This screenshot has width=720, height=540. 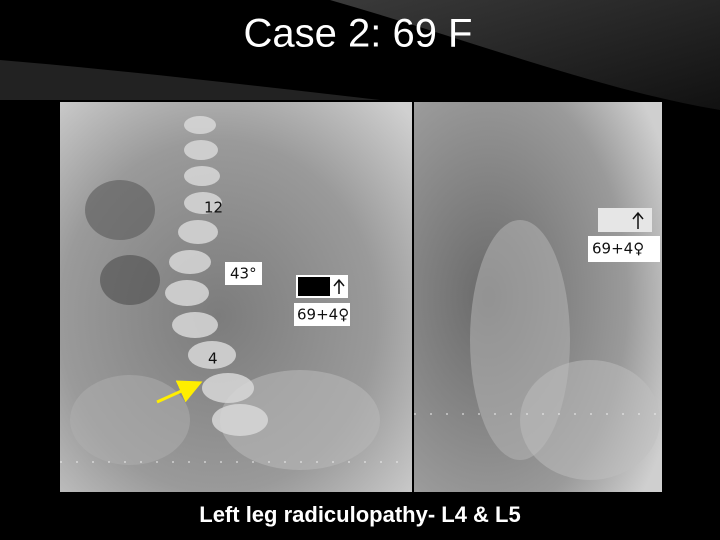 What do you see at coordinates (213, 208) in the screenshot?
I see `image-label: 12` at bounding box center [213, 208].